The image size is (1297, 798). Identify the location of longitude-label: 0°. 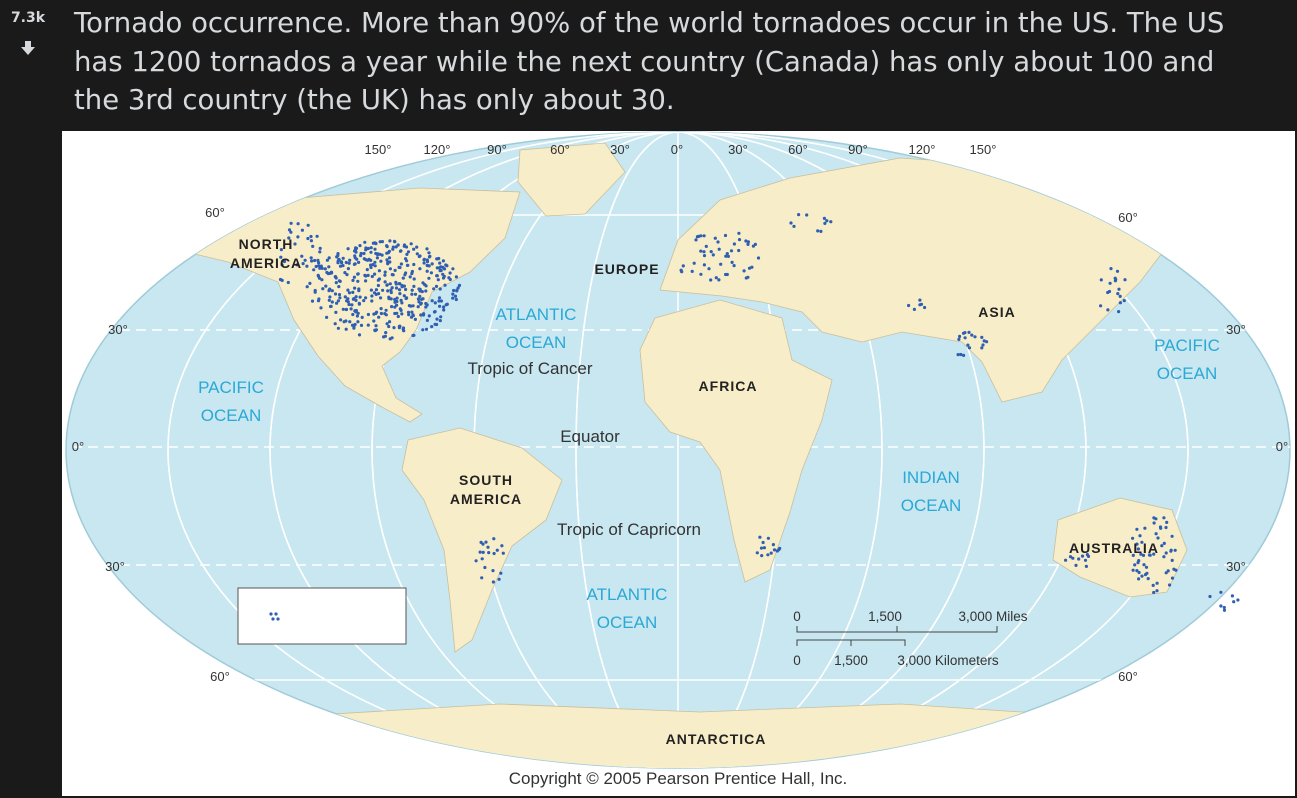
(677, 149).